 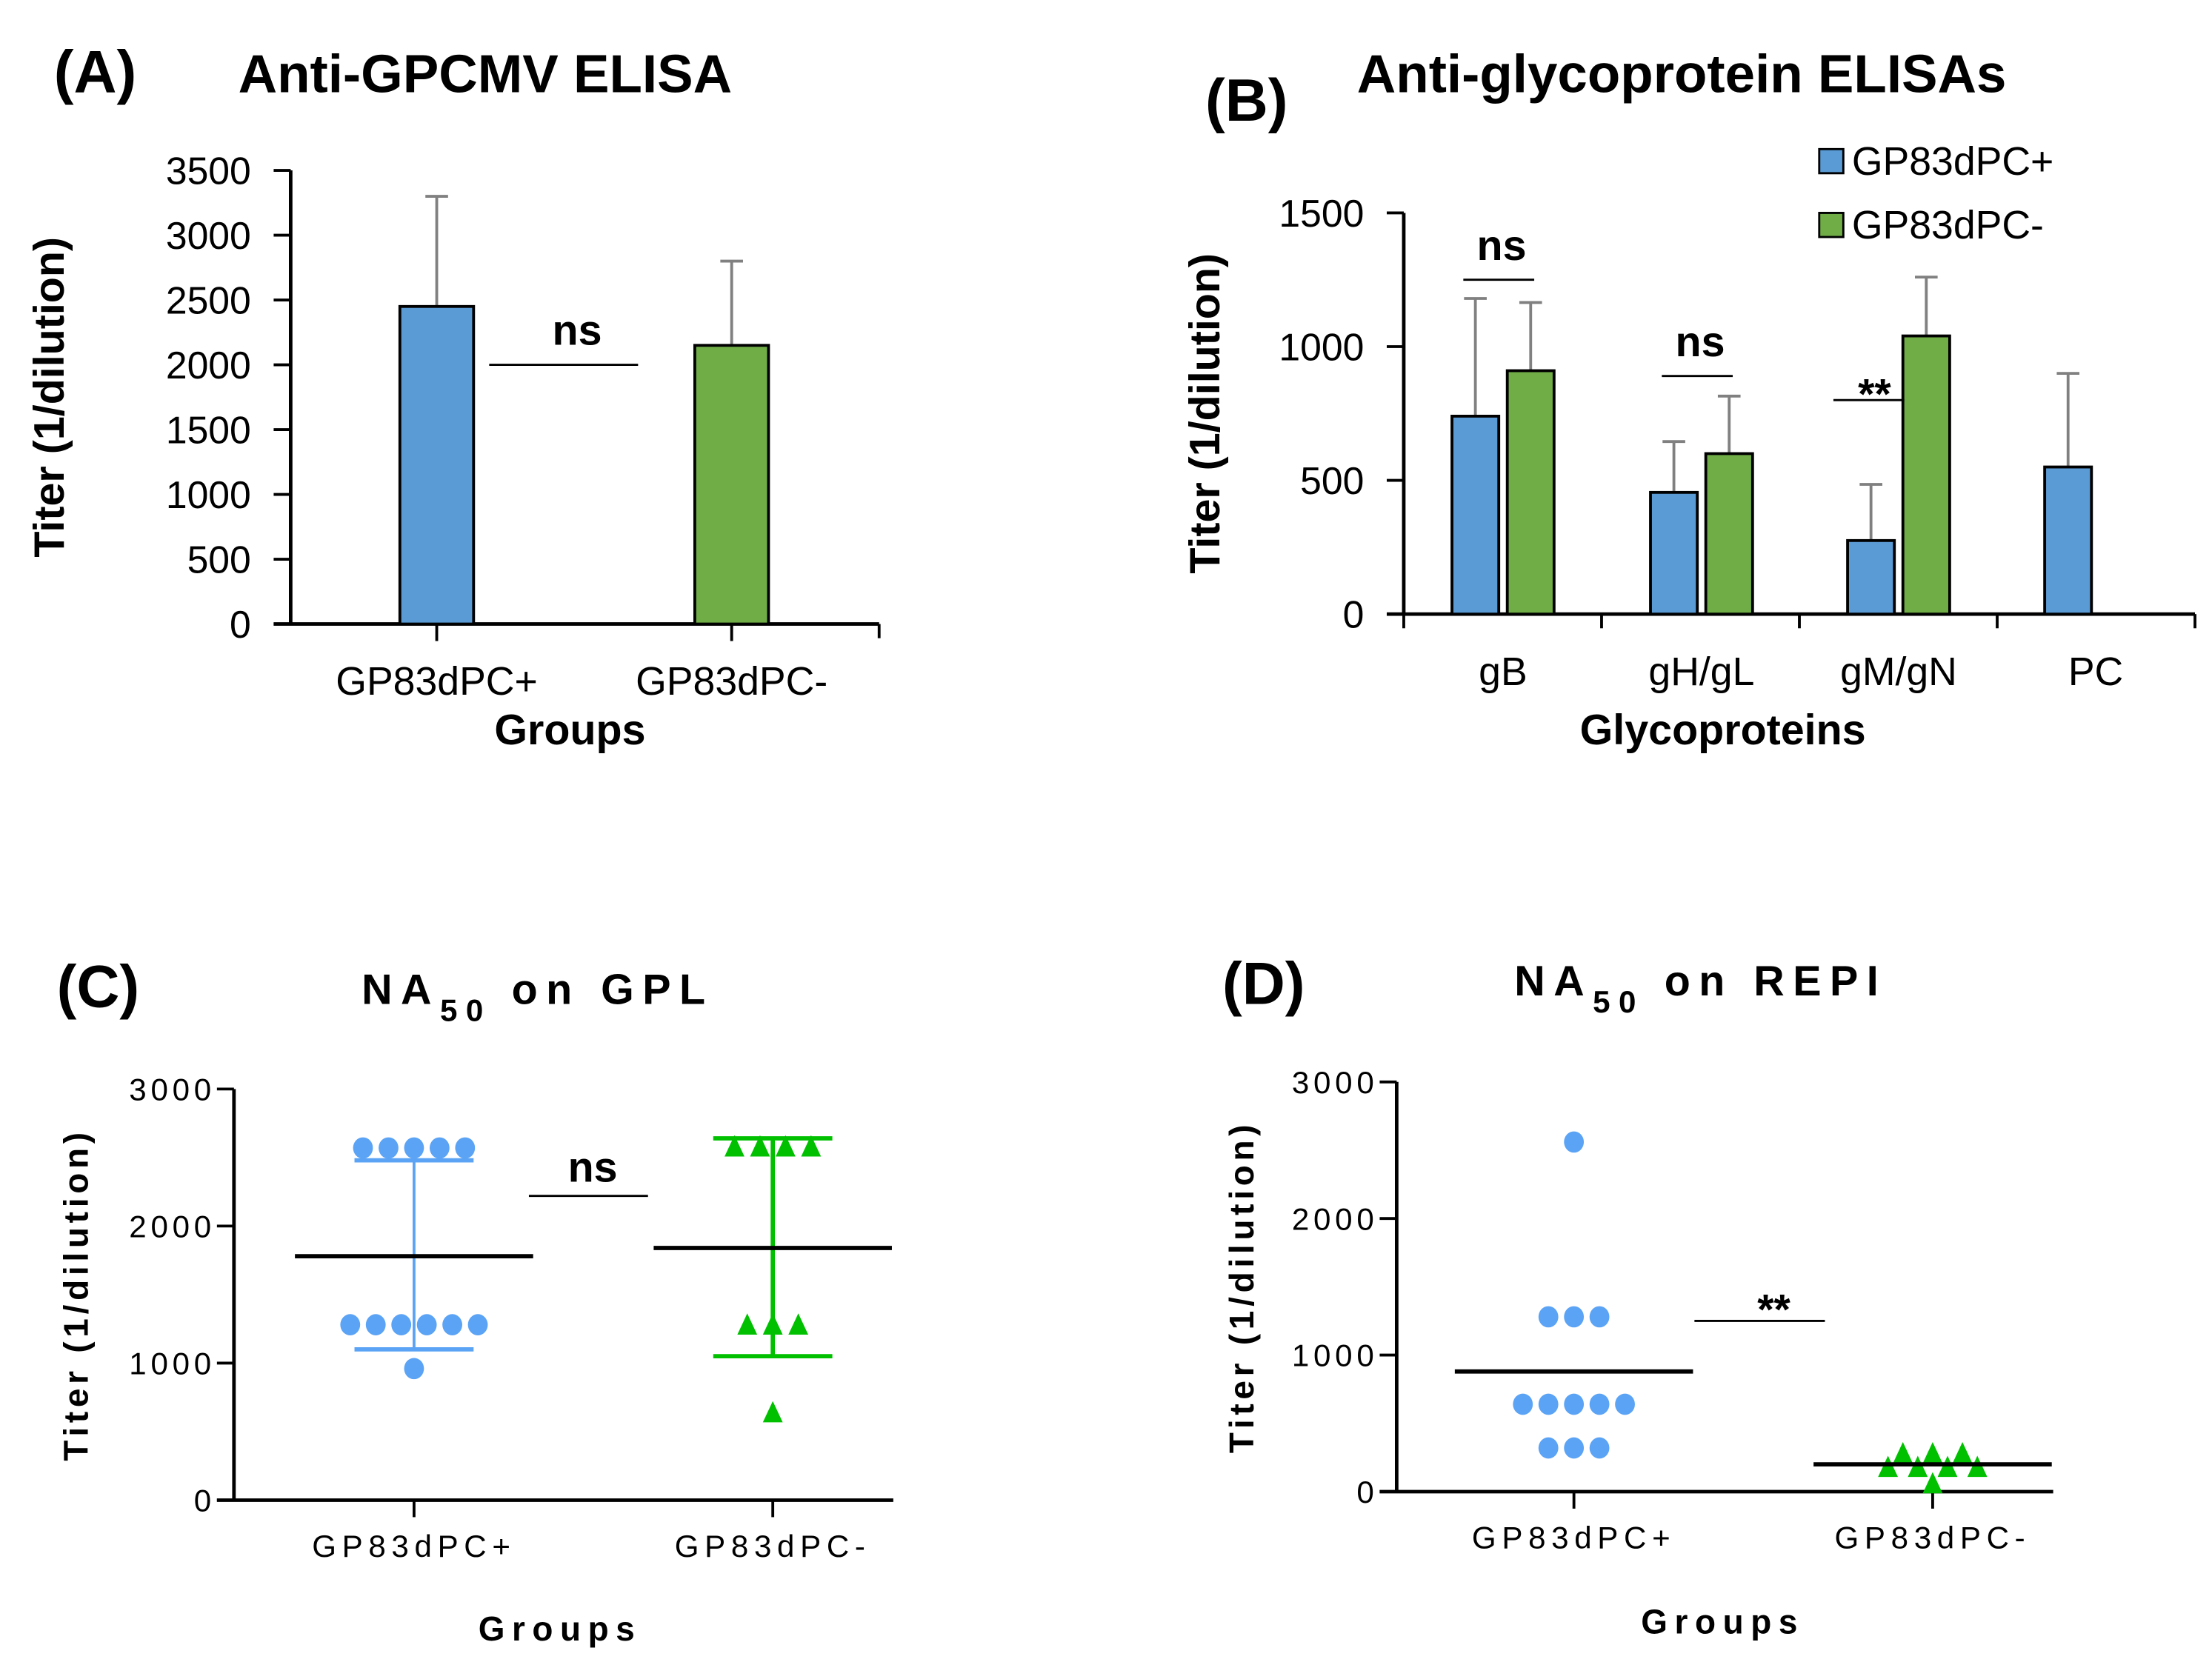 What do you see at coordinates (1475, 515) in the screenshot?
I see `bar-GP83dPC+-gB` at bounding box center [1475, 515].